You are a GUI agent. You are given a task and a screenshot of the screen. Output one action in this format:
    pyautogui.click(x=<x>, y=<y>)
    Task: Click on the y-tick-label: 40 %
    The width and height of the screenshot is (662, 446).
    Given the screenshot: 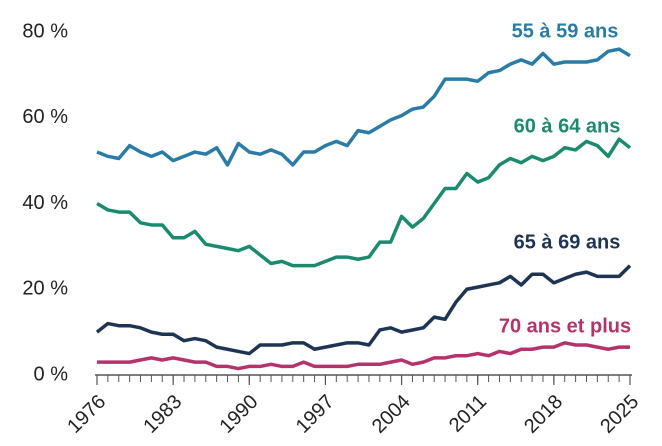 What is the action you would take?
    pyautogui.click(x=45, y=203)
    